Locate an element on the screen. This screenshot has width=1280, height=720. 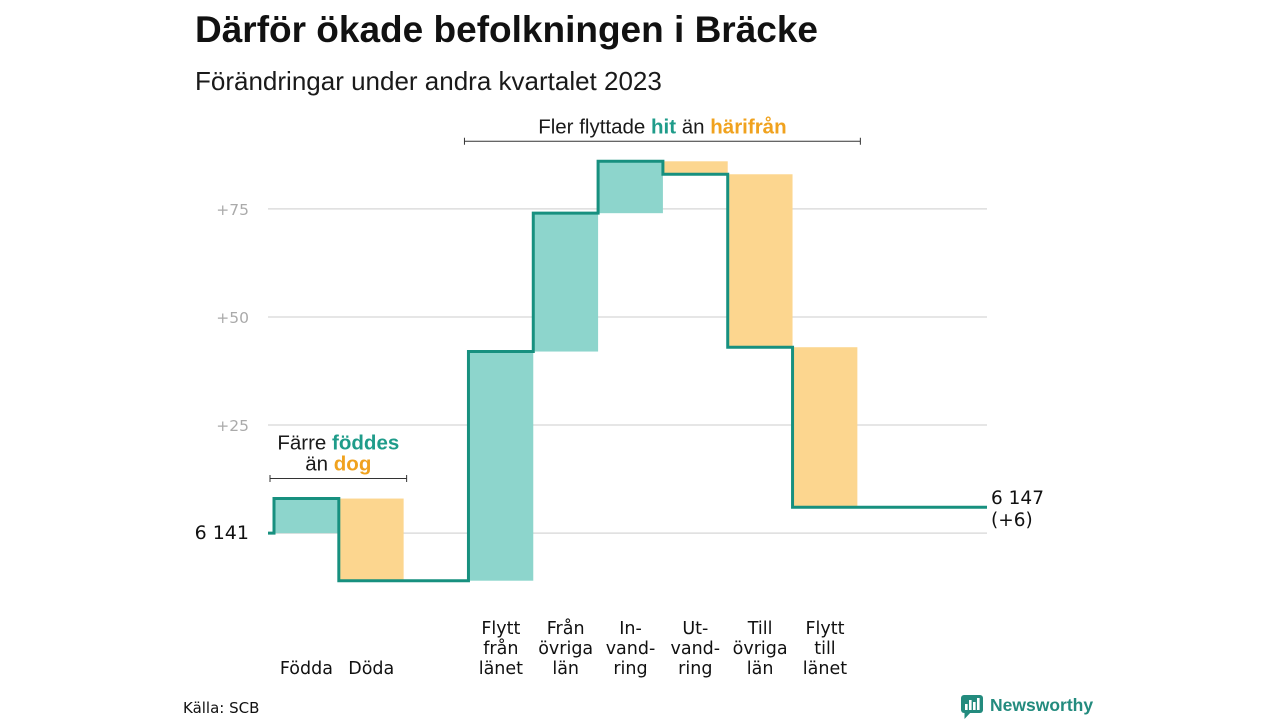
x-label-fodda: Födda is located at coordinates (306, 669).